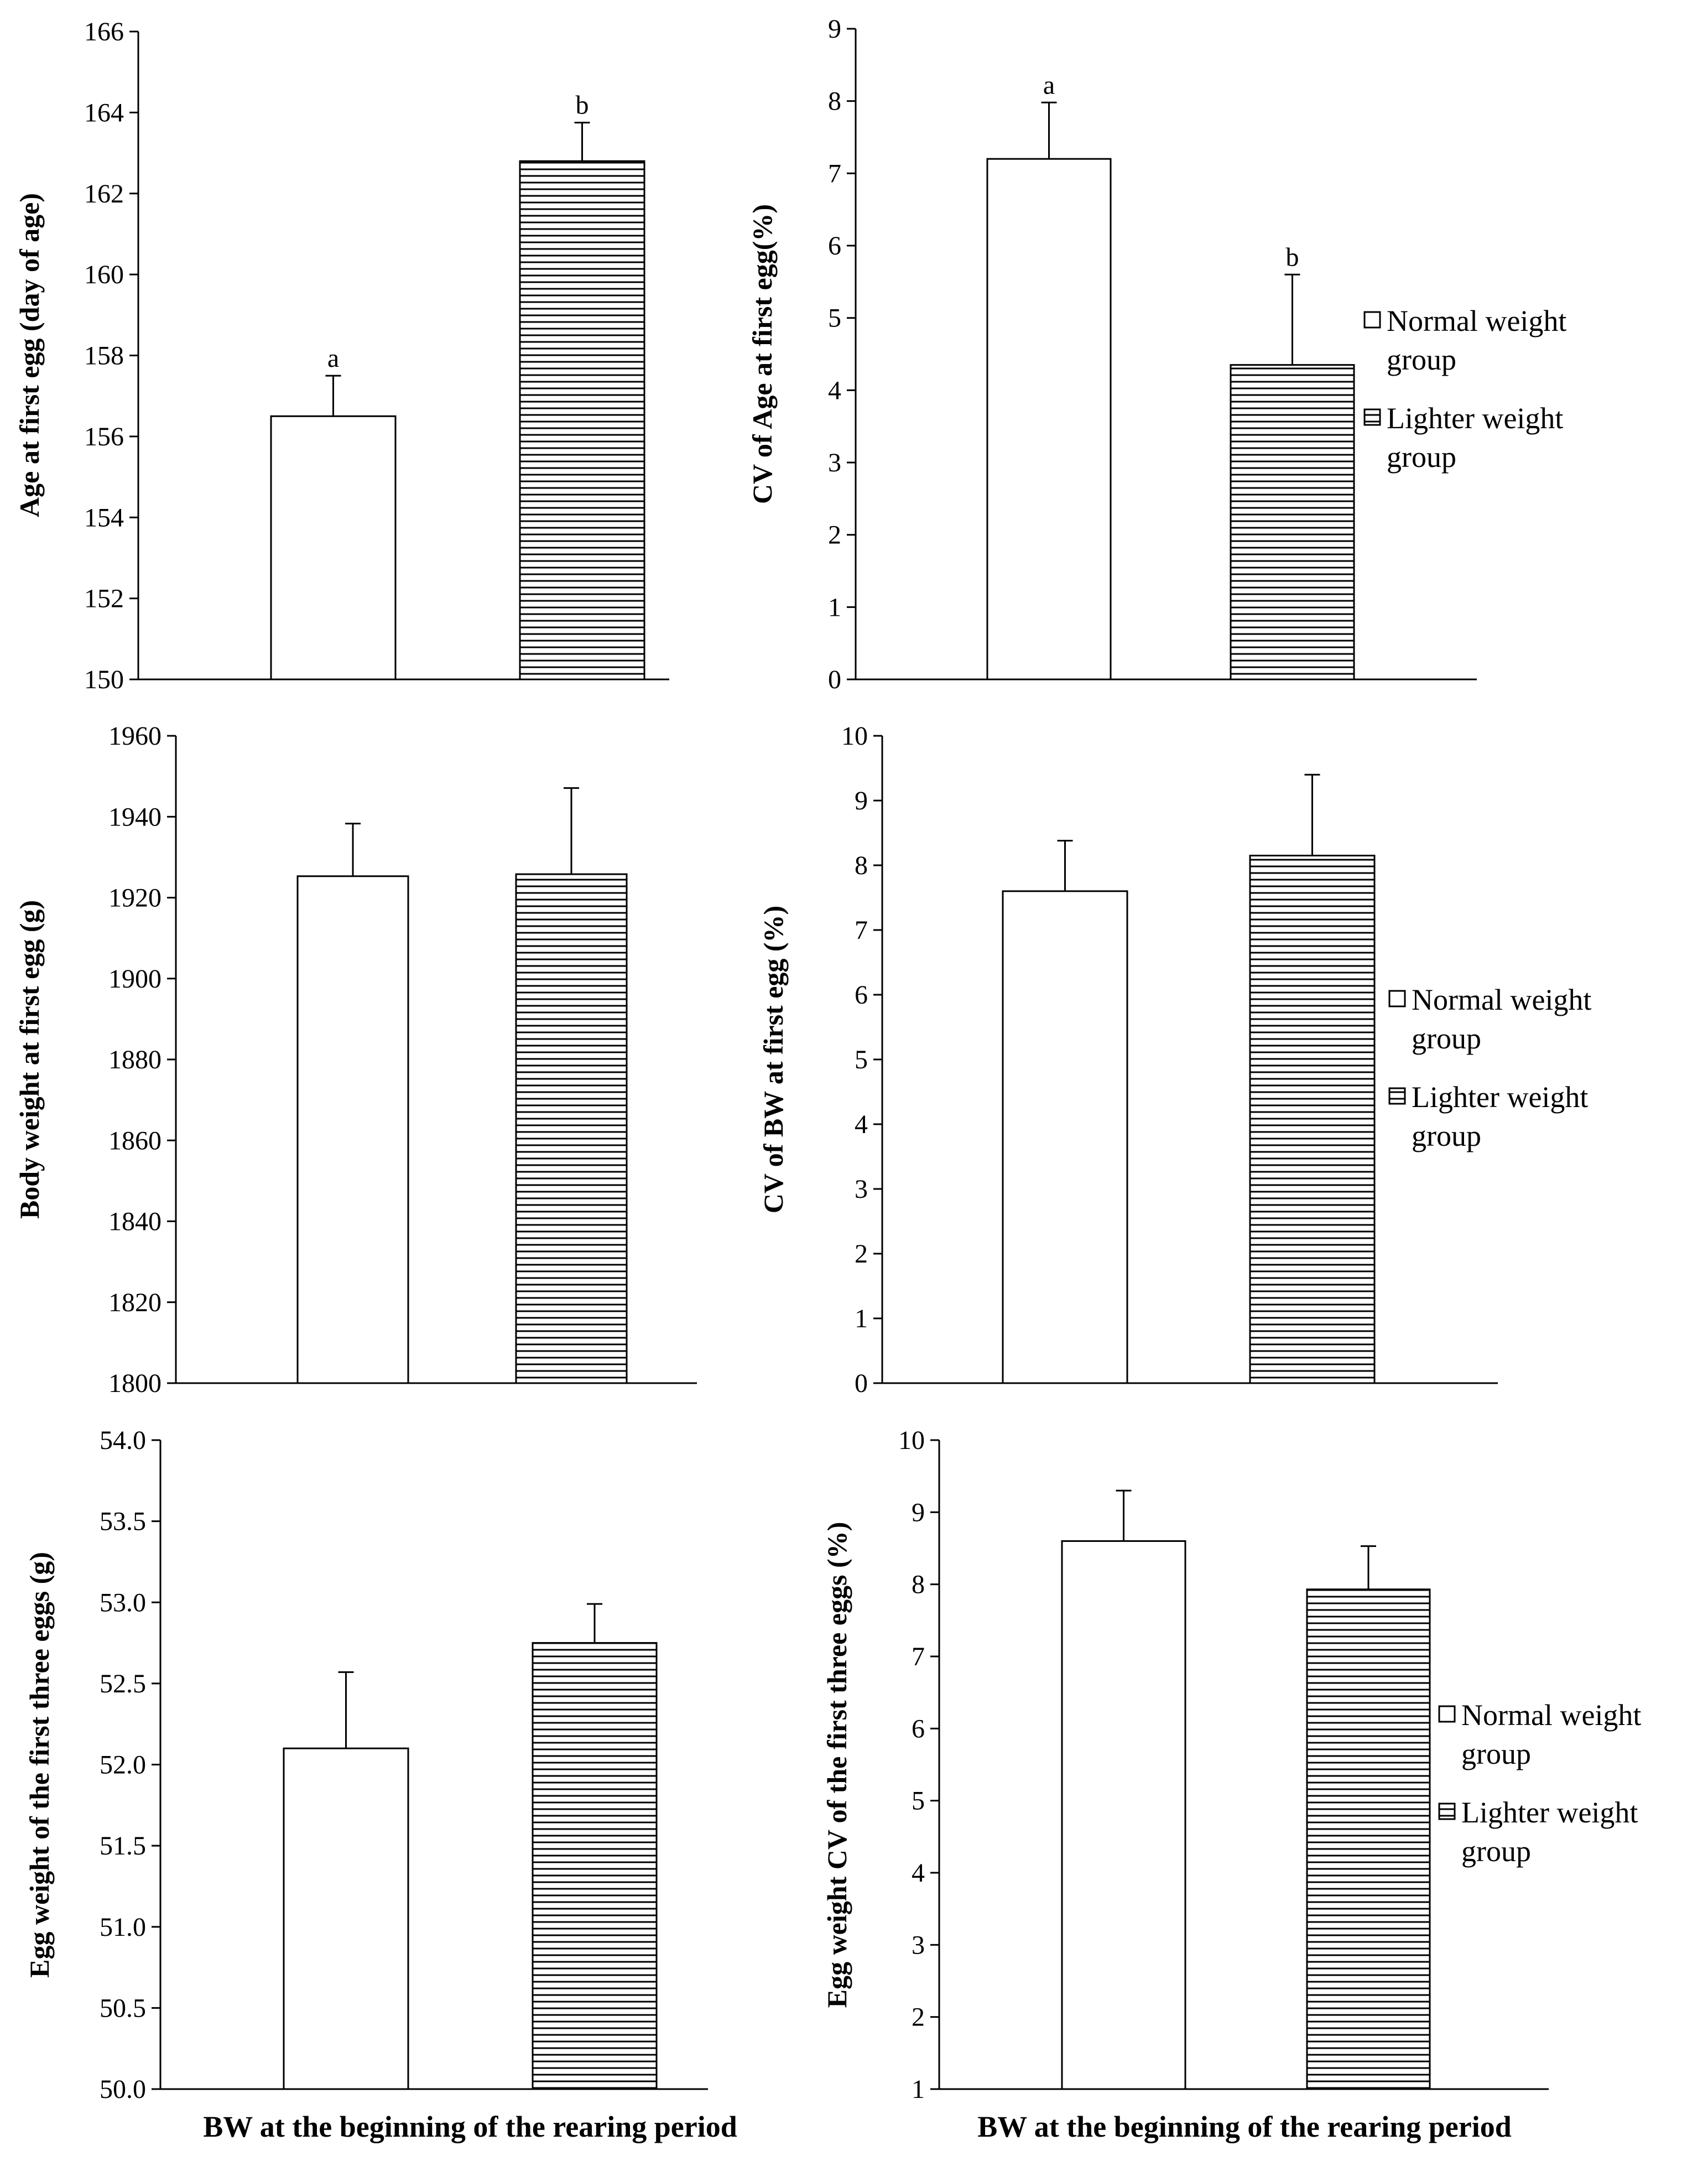 This screenshot has width=1708, height=2161. Describe the element at coordinates (104, 274) in the screenshot. I see `y-tick-label: 160` at that location.